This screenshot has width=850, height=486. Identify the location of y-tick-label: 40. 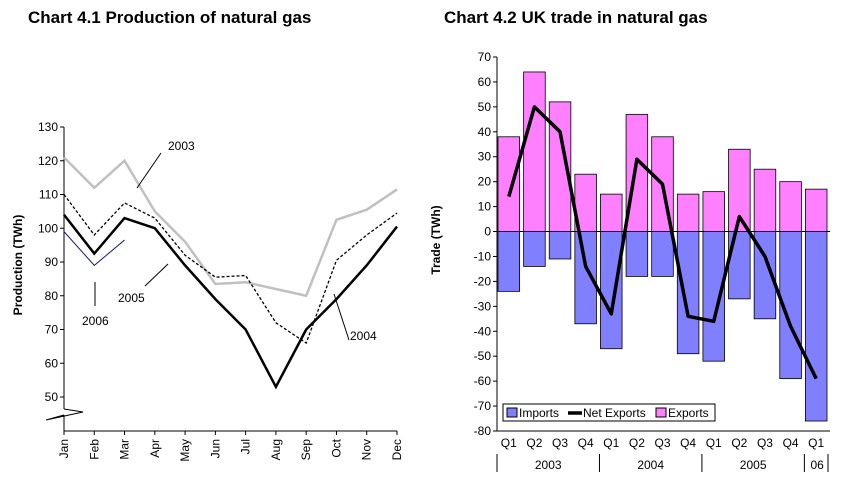
(485, 132).